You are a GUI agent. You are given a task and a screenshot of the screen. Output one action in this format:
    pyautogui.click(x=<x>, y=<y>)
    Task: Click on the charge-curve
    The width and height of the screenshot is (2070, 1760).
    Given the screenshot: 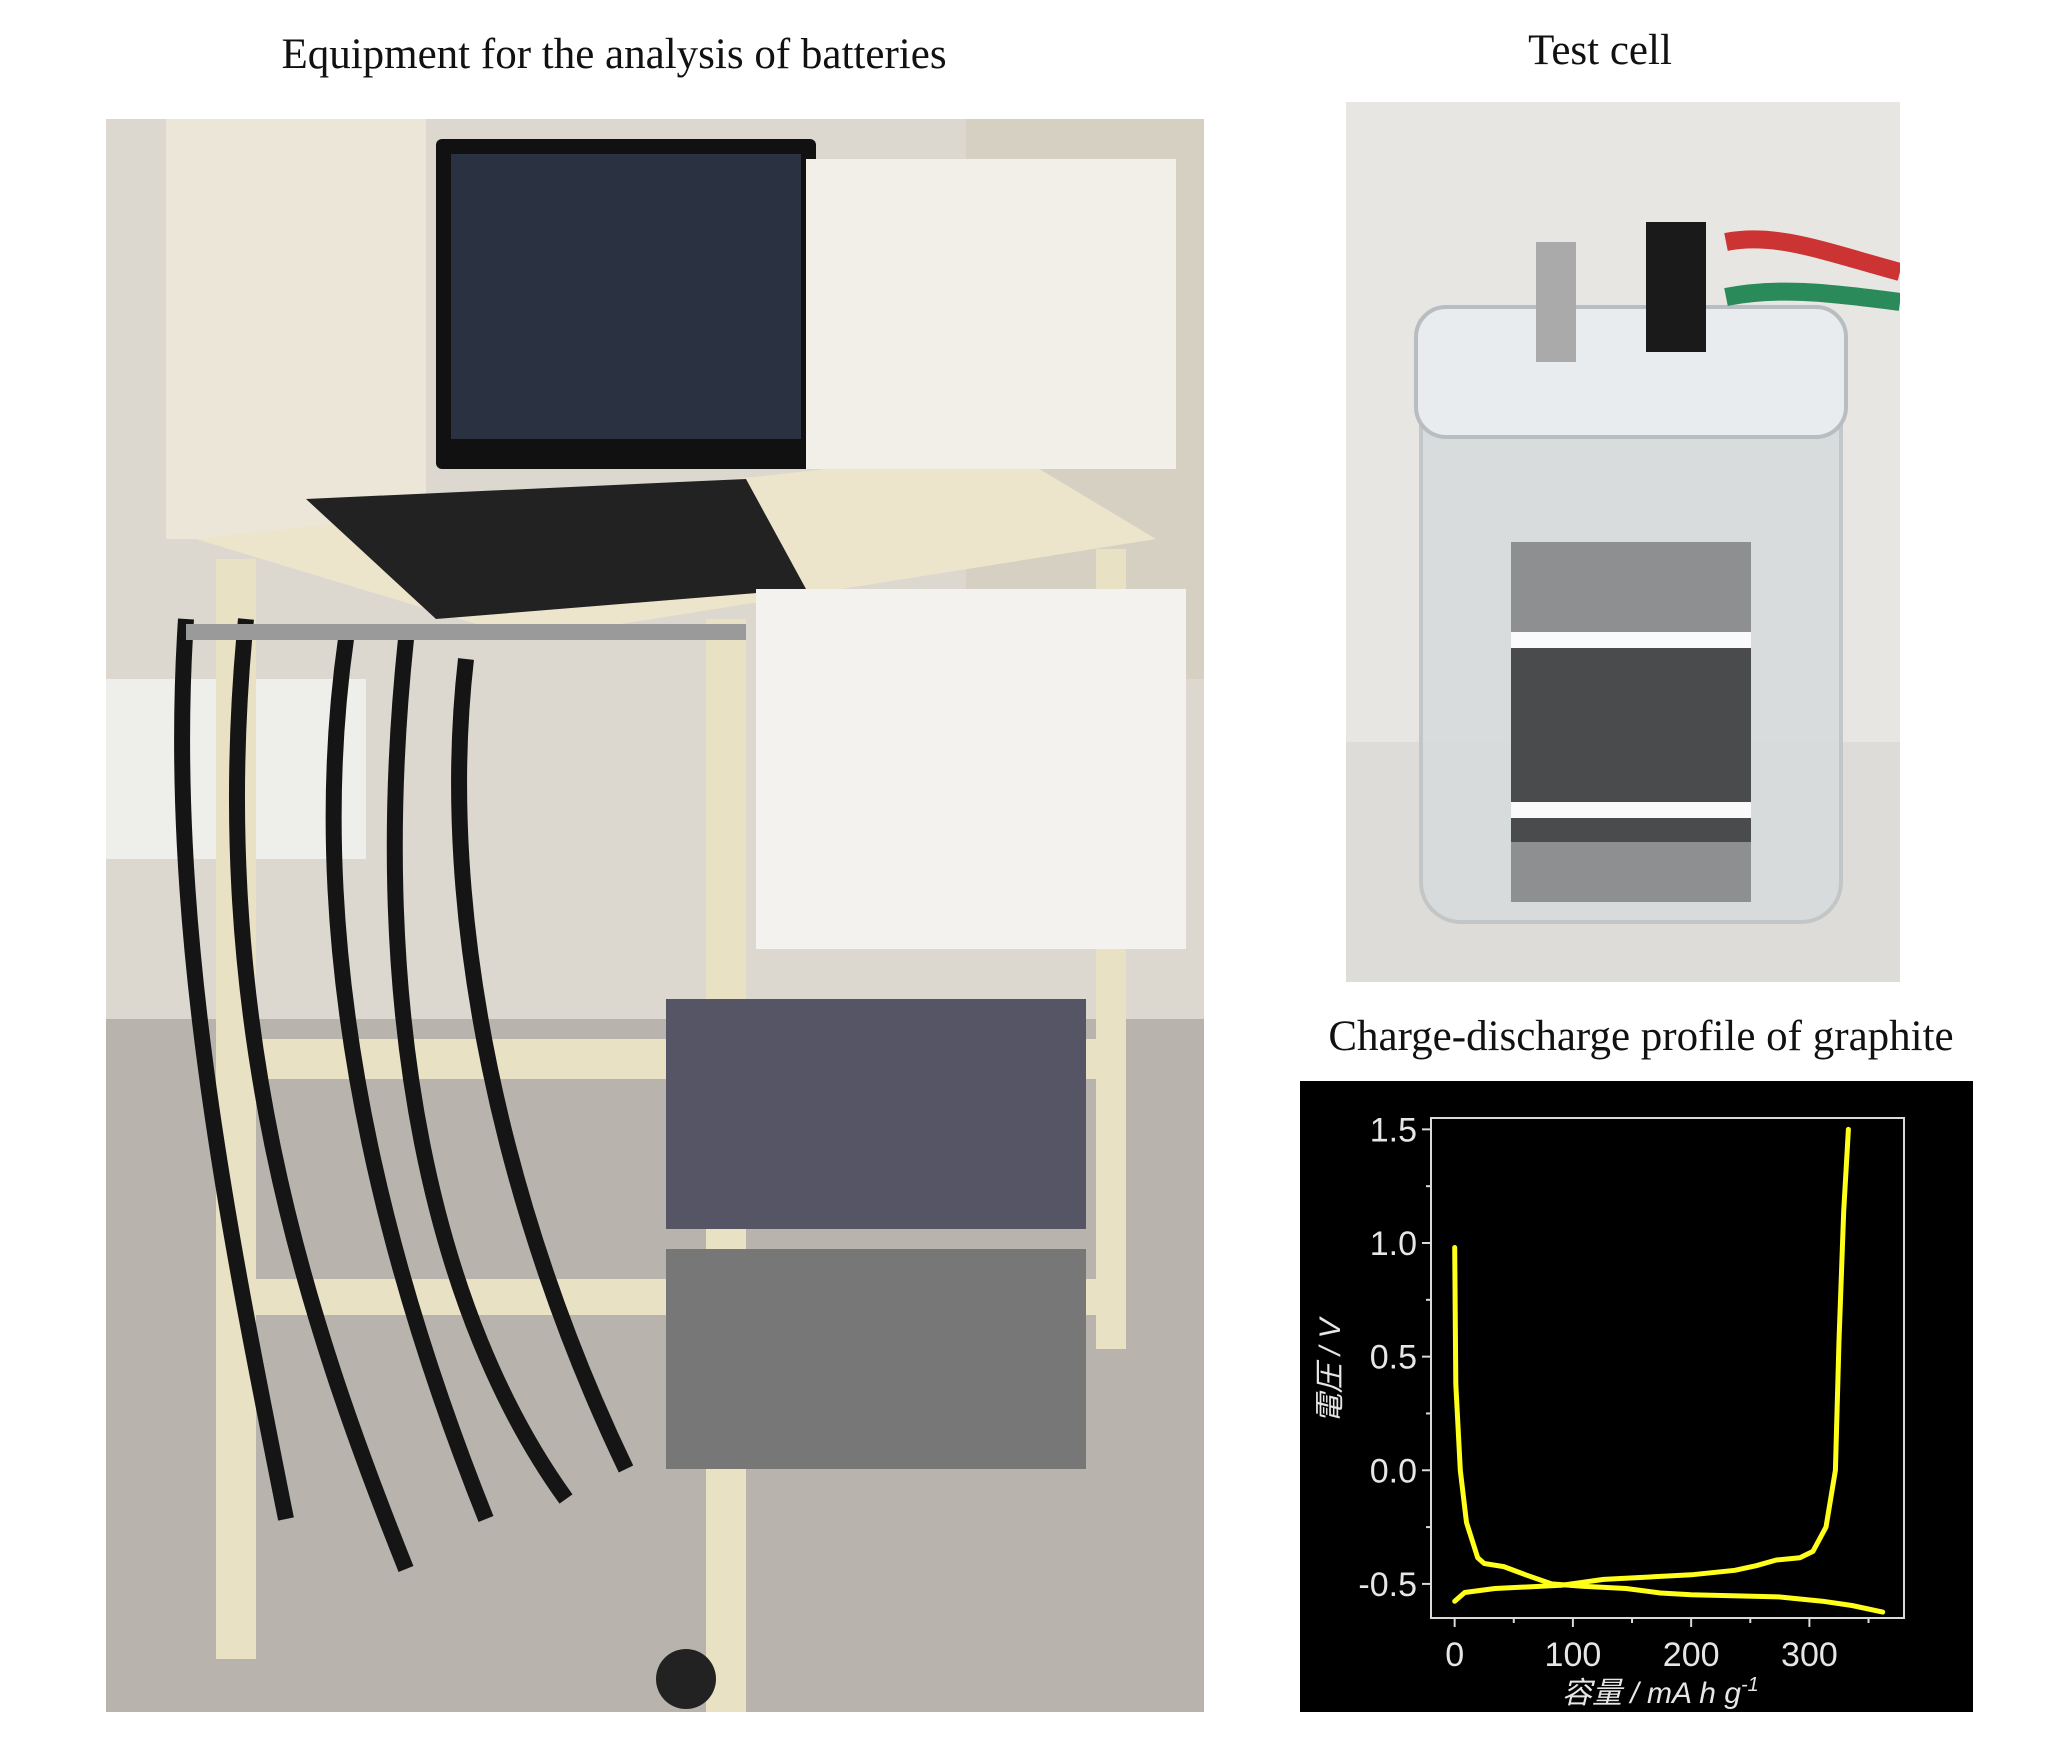 What is the action you would take?
    pyautogui.click(x=1651, y=1365)
    